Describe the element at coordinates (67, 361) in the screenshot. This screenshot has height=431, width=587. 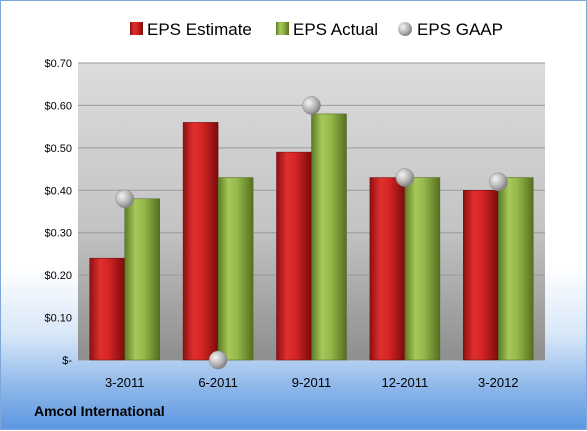
I see `y-tick-label: $-` at that location.